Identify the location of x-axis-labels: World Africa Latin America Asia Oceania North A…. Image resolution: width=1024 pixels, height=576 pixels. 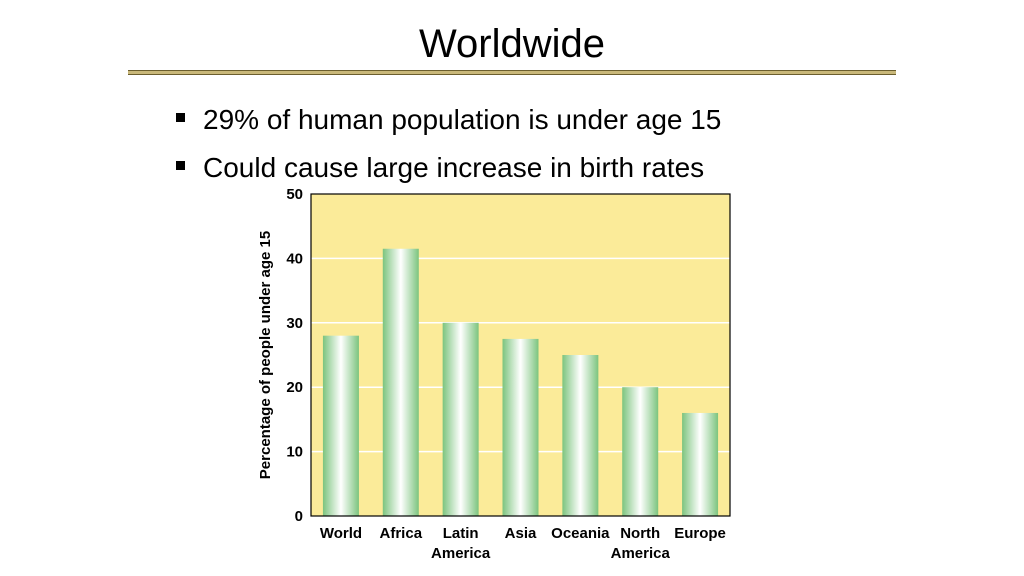
(523, 543).